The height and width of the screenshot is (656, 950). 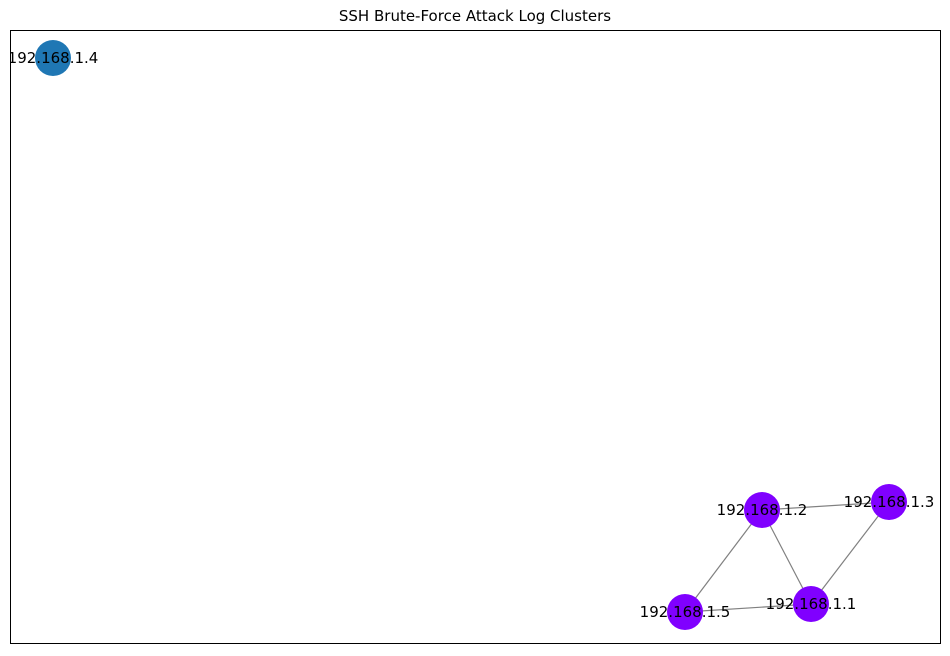 I want to click on node-label: 192.168.1.5, so click(x=685, y=612).